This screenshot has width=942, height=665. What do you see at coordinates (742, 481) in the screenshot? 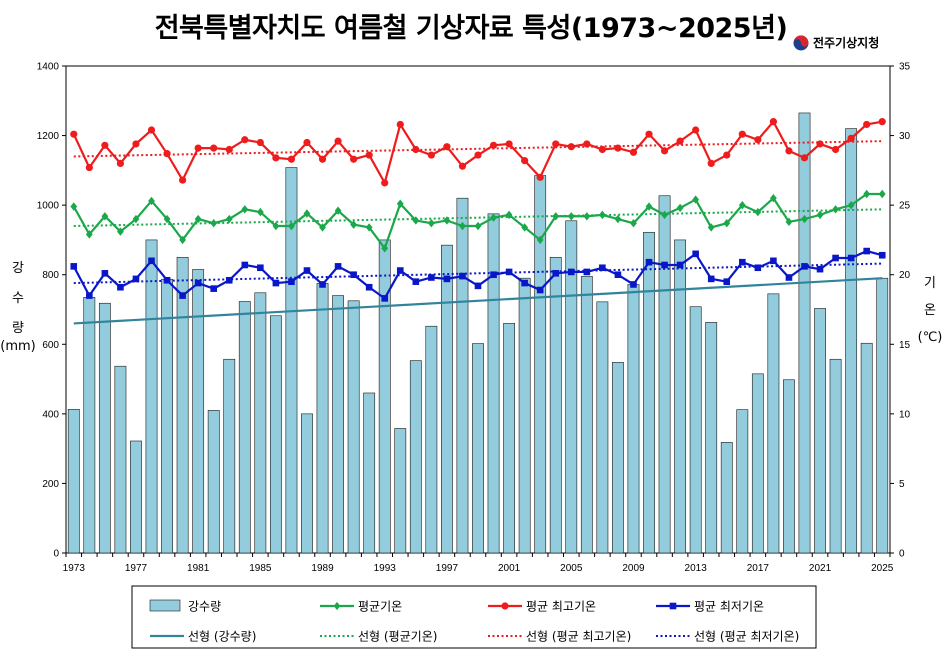
I see `precipitation-bar-2016` at bounding box center [742, 481].